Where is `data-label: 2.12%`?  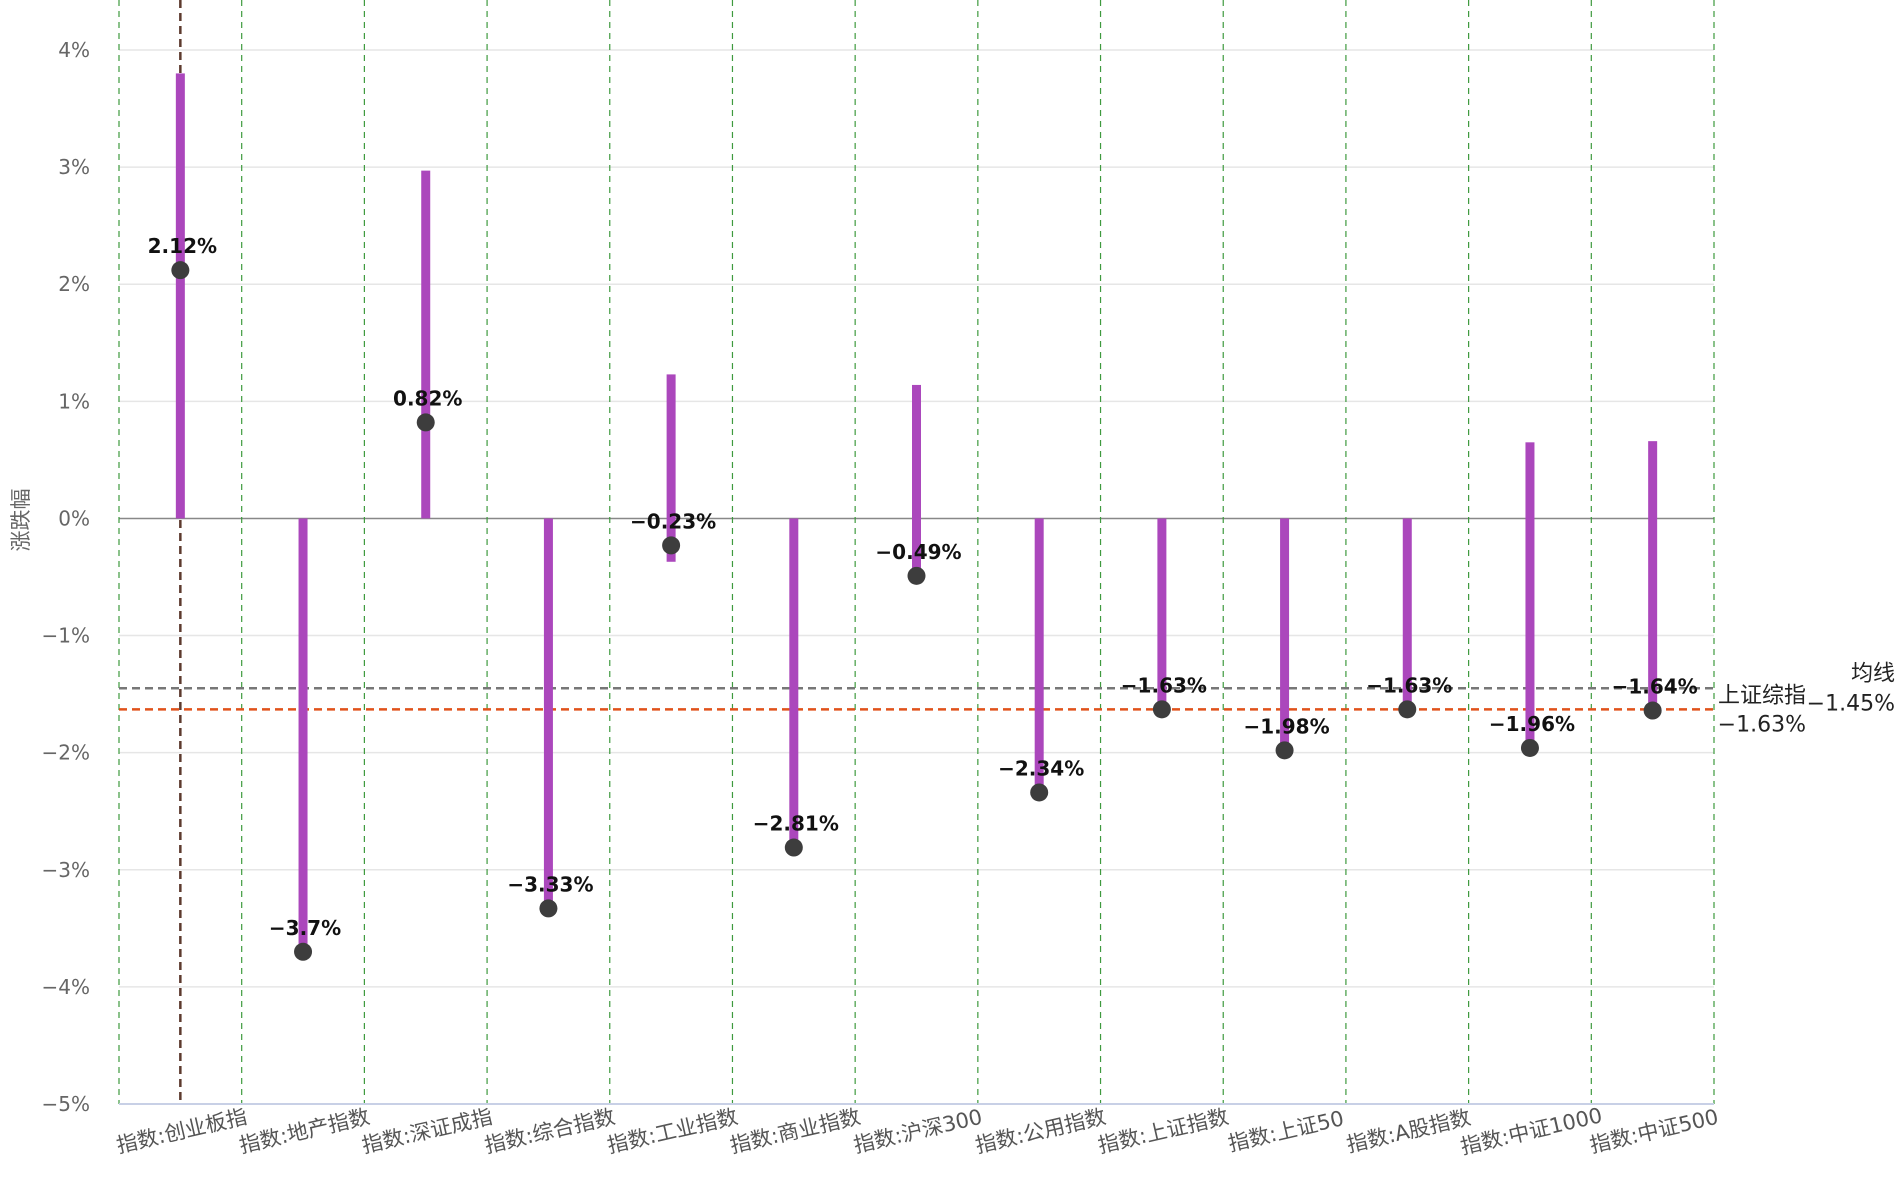
data-label: 2.12% is located at coordinates (182, 246).